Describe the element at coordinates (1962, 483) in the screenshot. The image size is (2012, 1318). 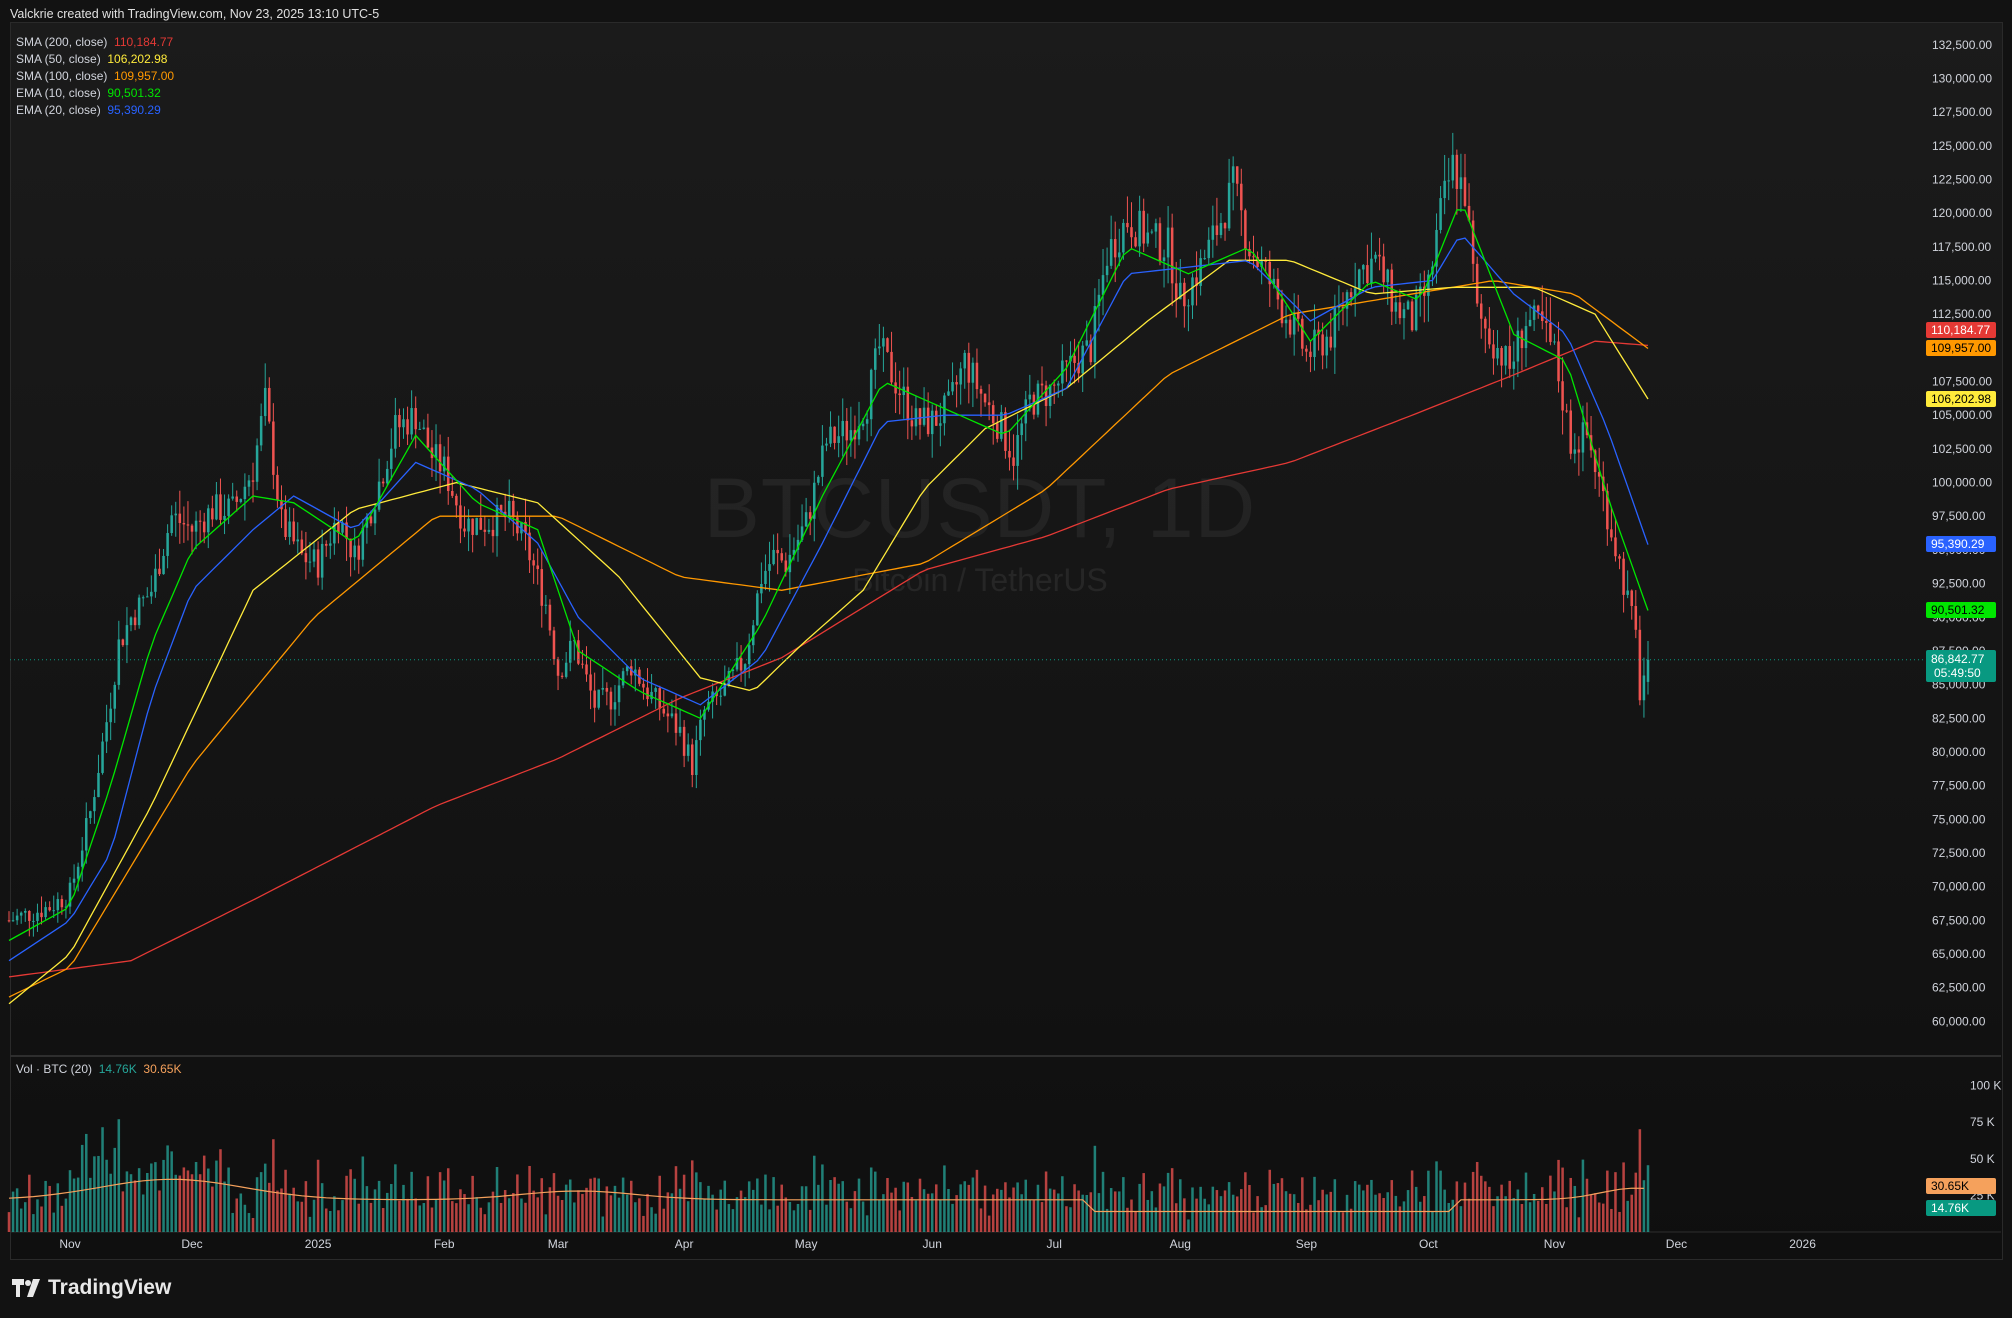
I see `price-tick-label: 100,000.00` at that location.